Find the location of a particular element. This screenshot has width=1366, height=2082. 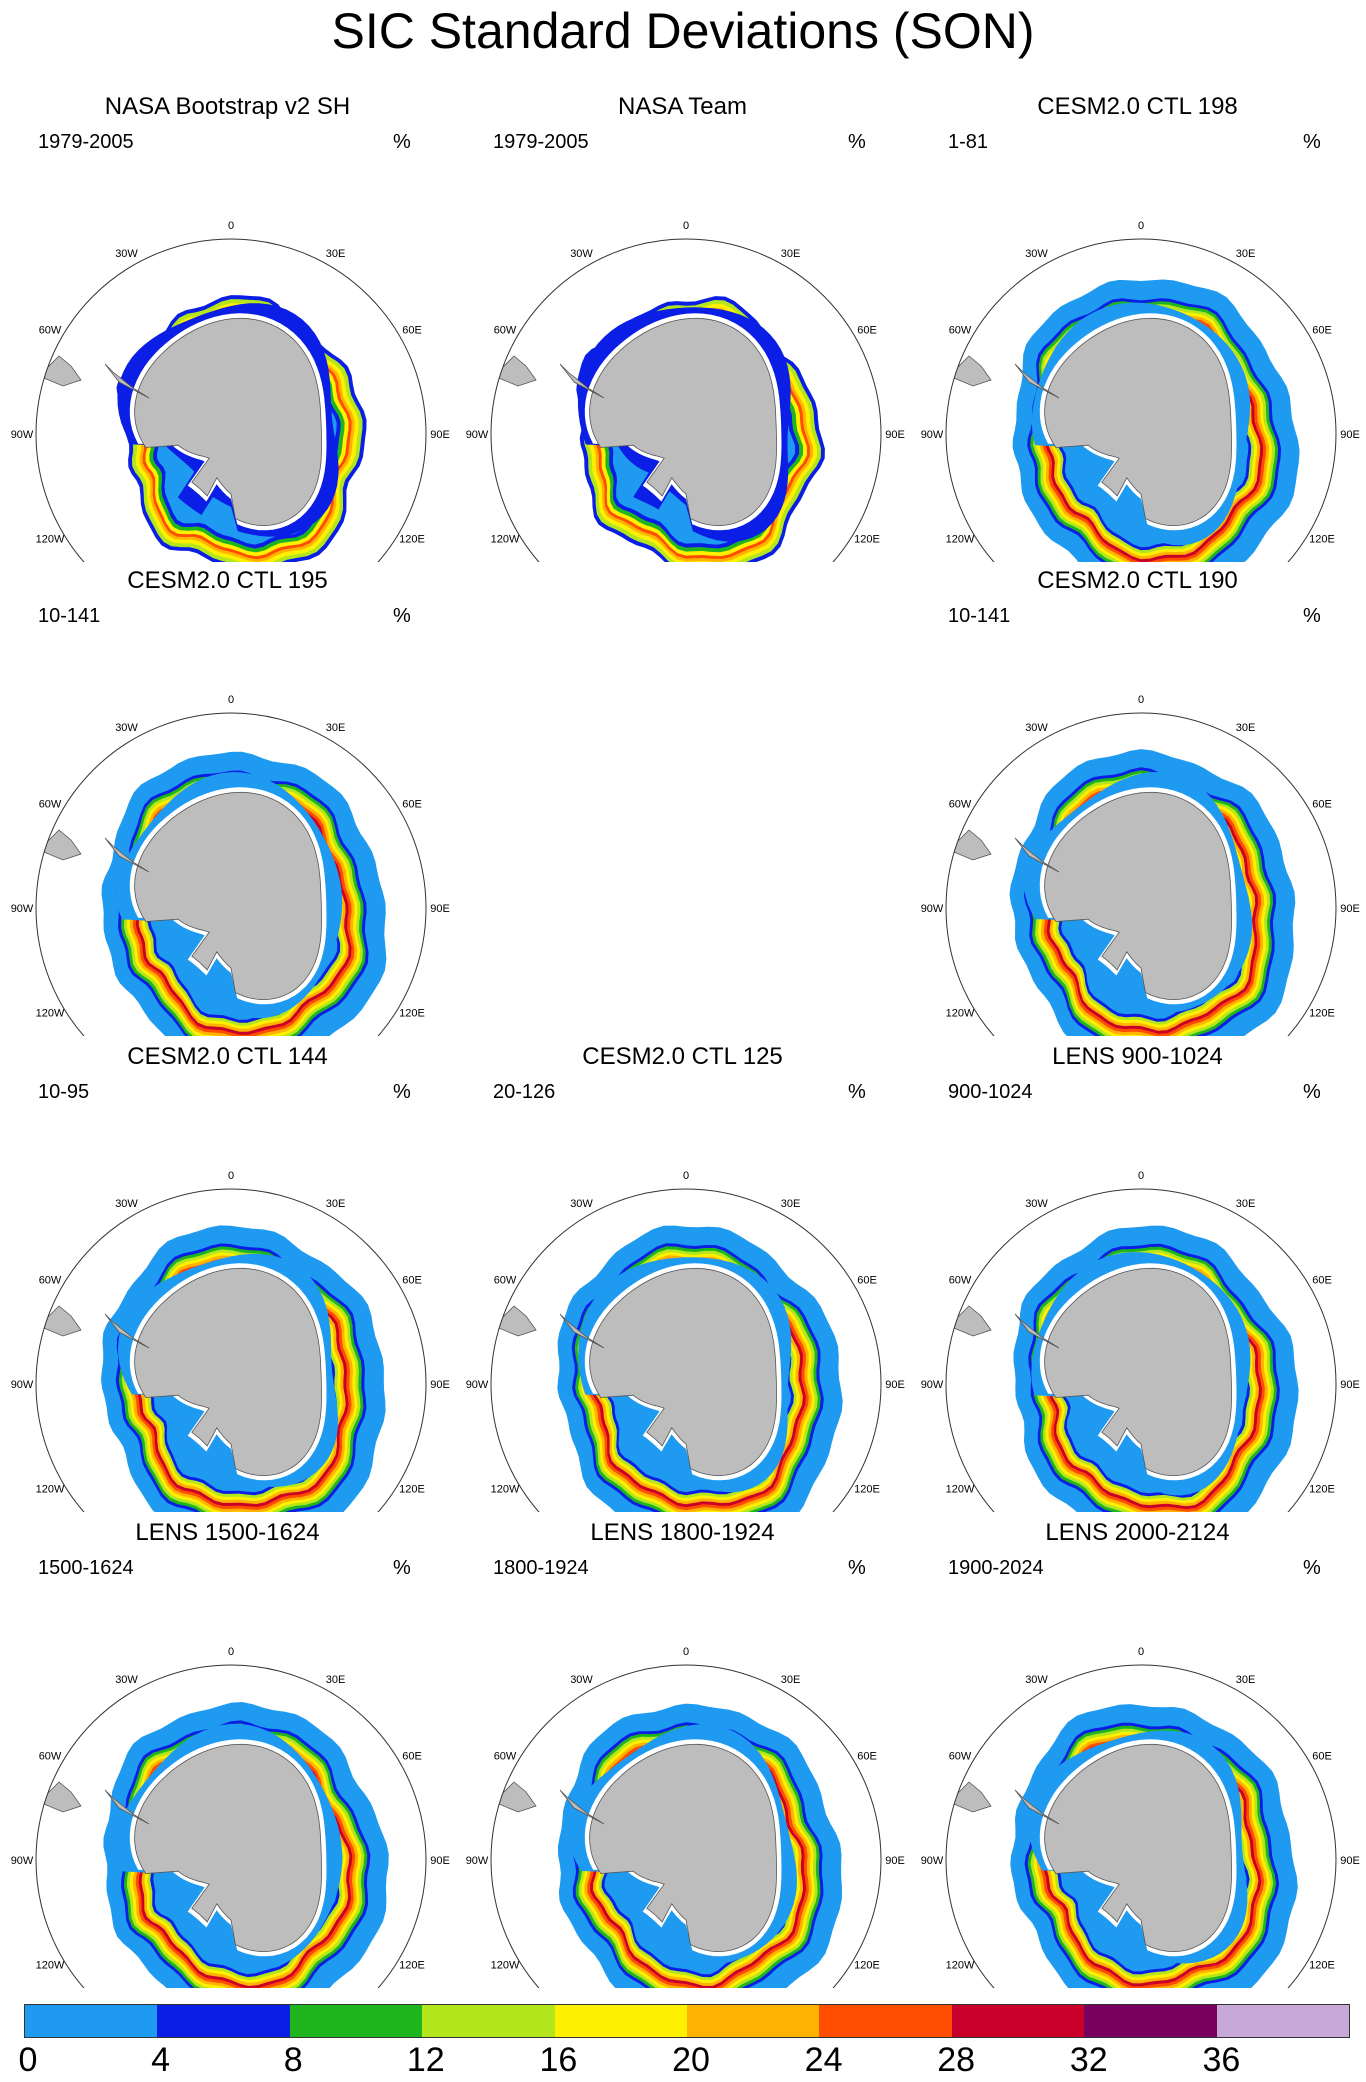

panel-title: LENS 900-1024 is located at coordinates (1137, 1056).